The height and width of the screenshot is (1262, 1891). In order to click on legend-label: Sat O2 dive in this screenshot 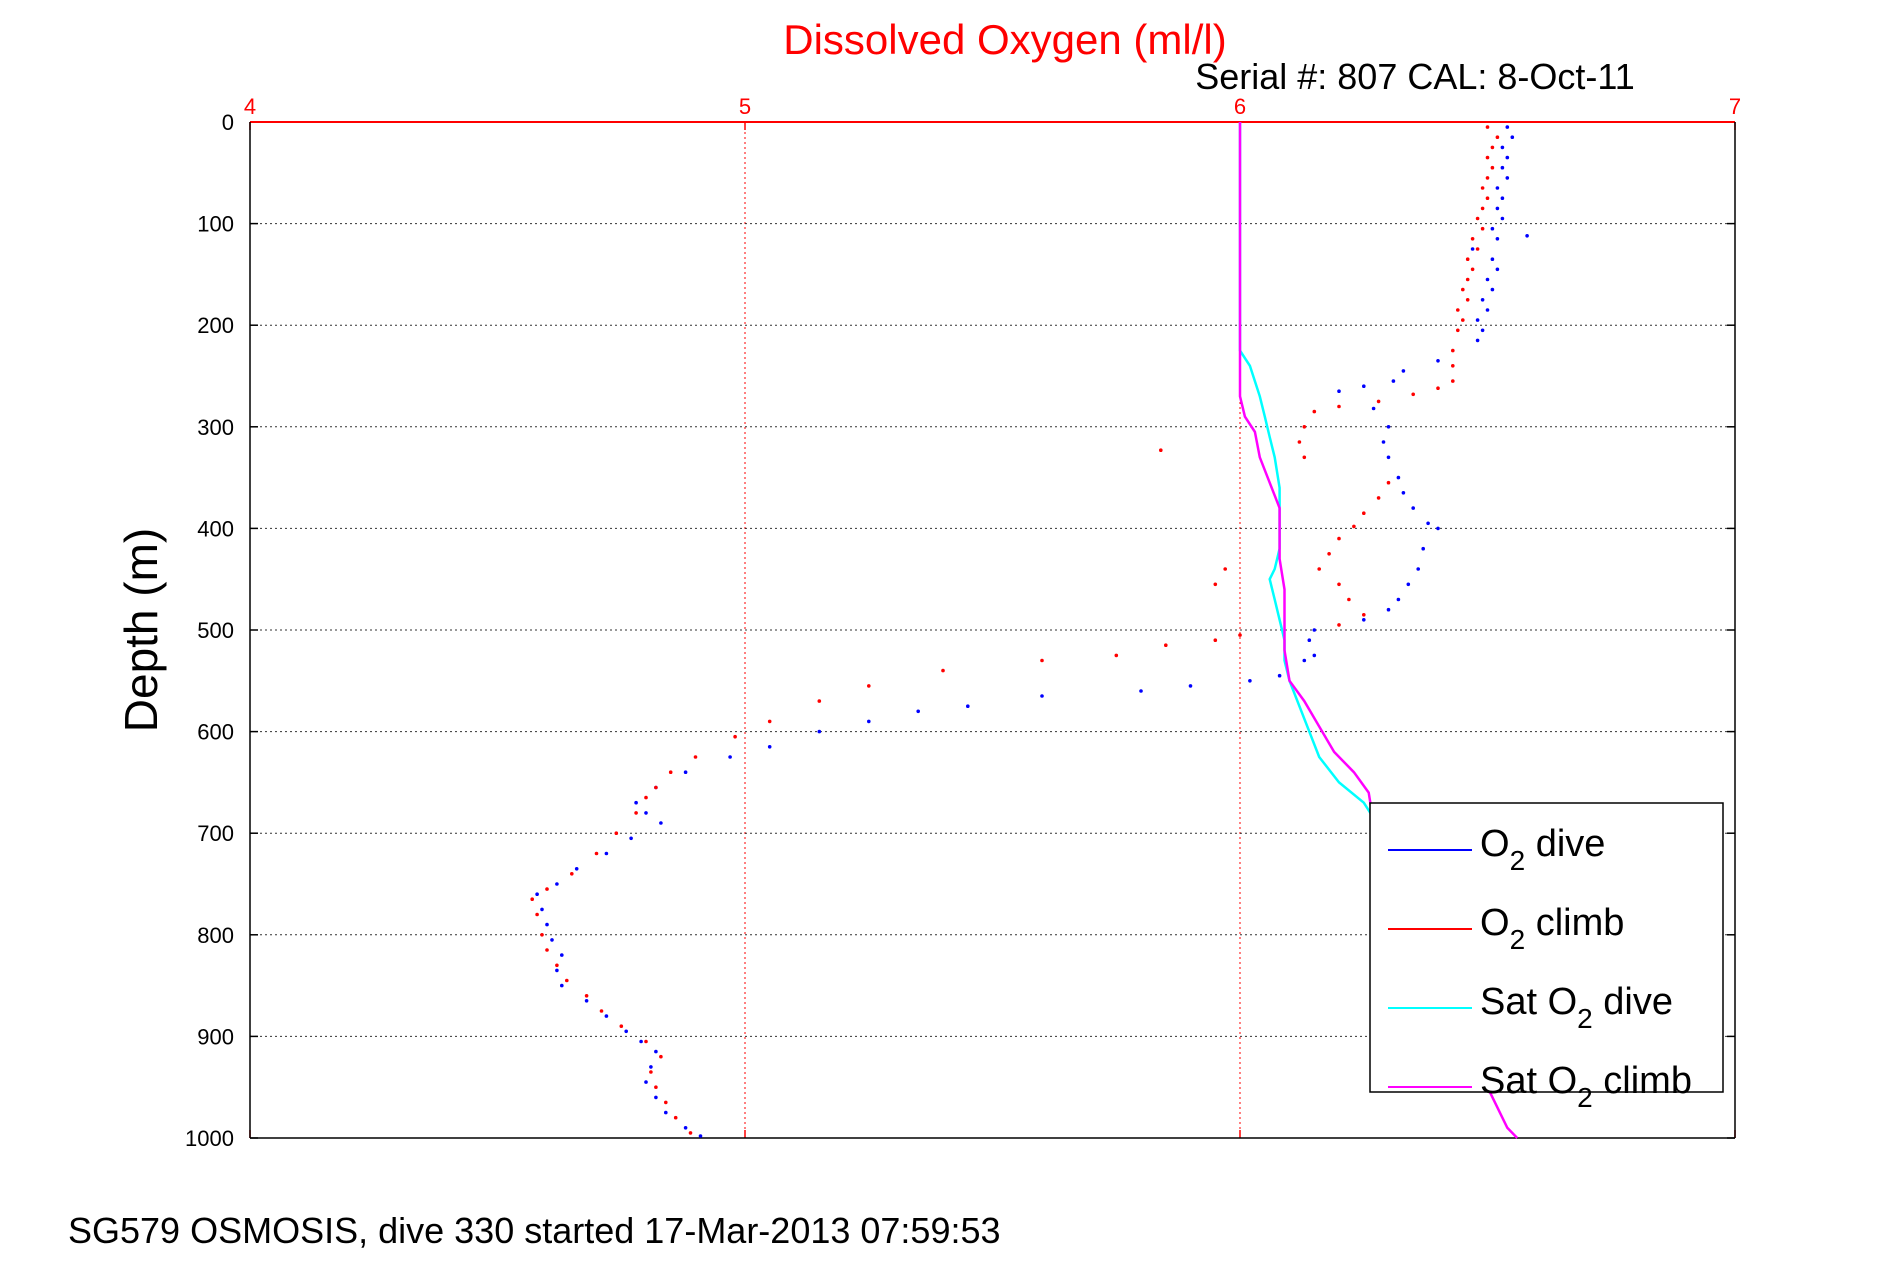, I will do `click(1576, 1007)`.